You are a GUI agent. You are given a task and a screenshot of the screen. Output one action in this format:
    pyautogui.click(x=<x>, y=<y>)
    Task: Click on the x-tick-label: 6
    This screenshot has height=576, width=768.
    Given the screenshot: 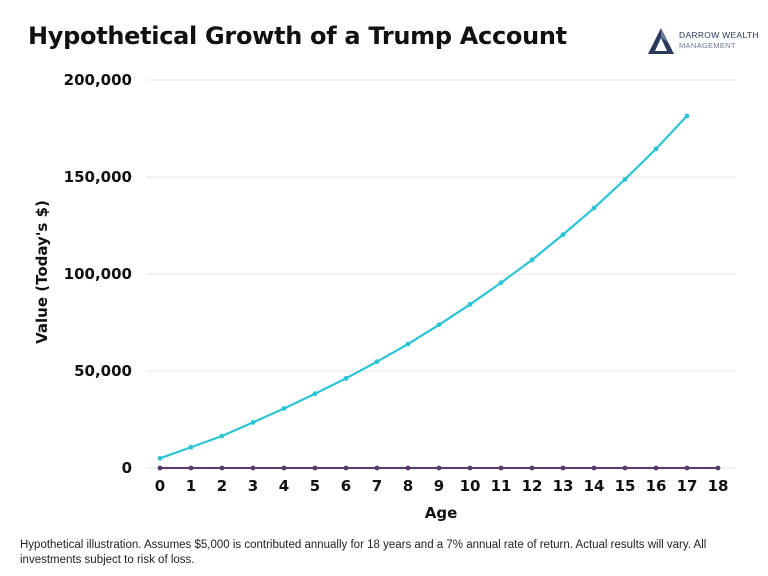 What is the action you would take?
    pyautogui.click(x=346, y=486)
    